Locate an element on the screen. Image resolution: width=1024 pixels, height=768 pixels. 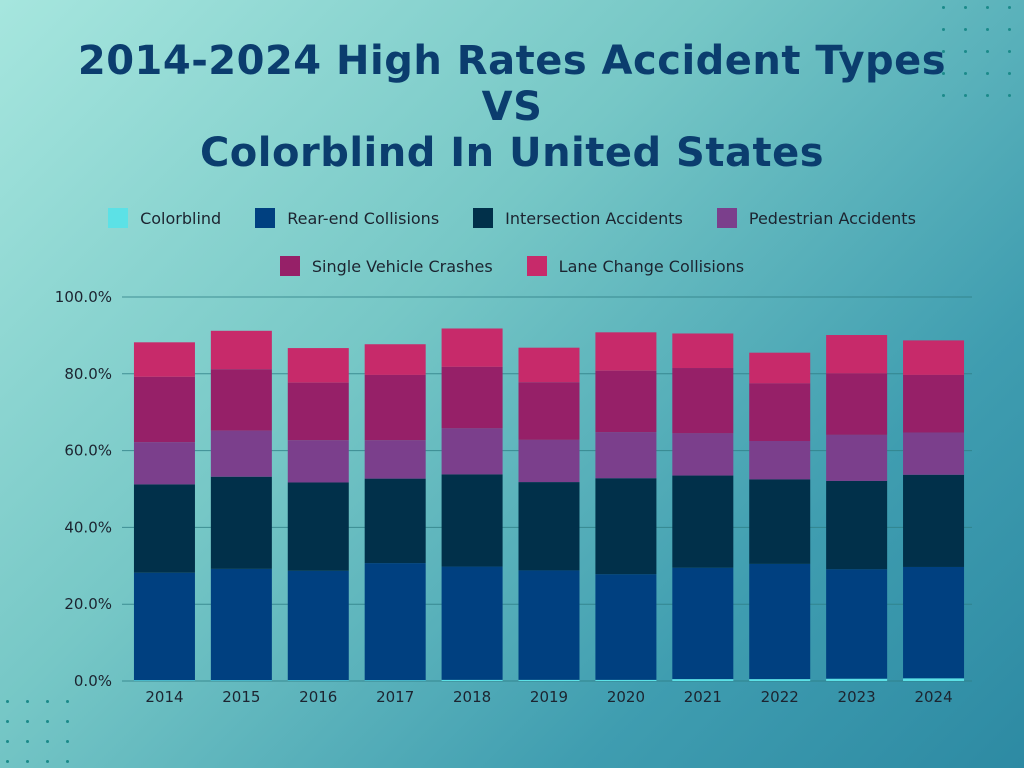
y-tick-label: 100.0% is located at coordinates (83, 297).